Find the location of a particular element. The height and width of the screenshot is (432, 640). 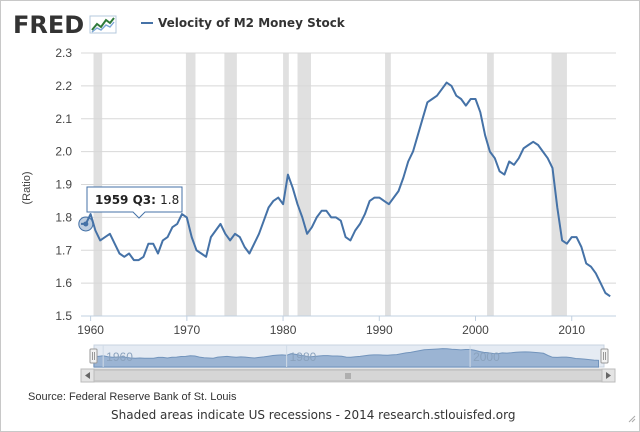

y-tick-label: 1.9 is located at coordinates (63, 185).